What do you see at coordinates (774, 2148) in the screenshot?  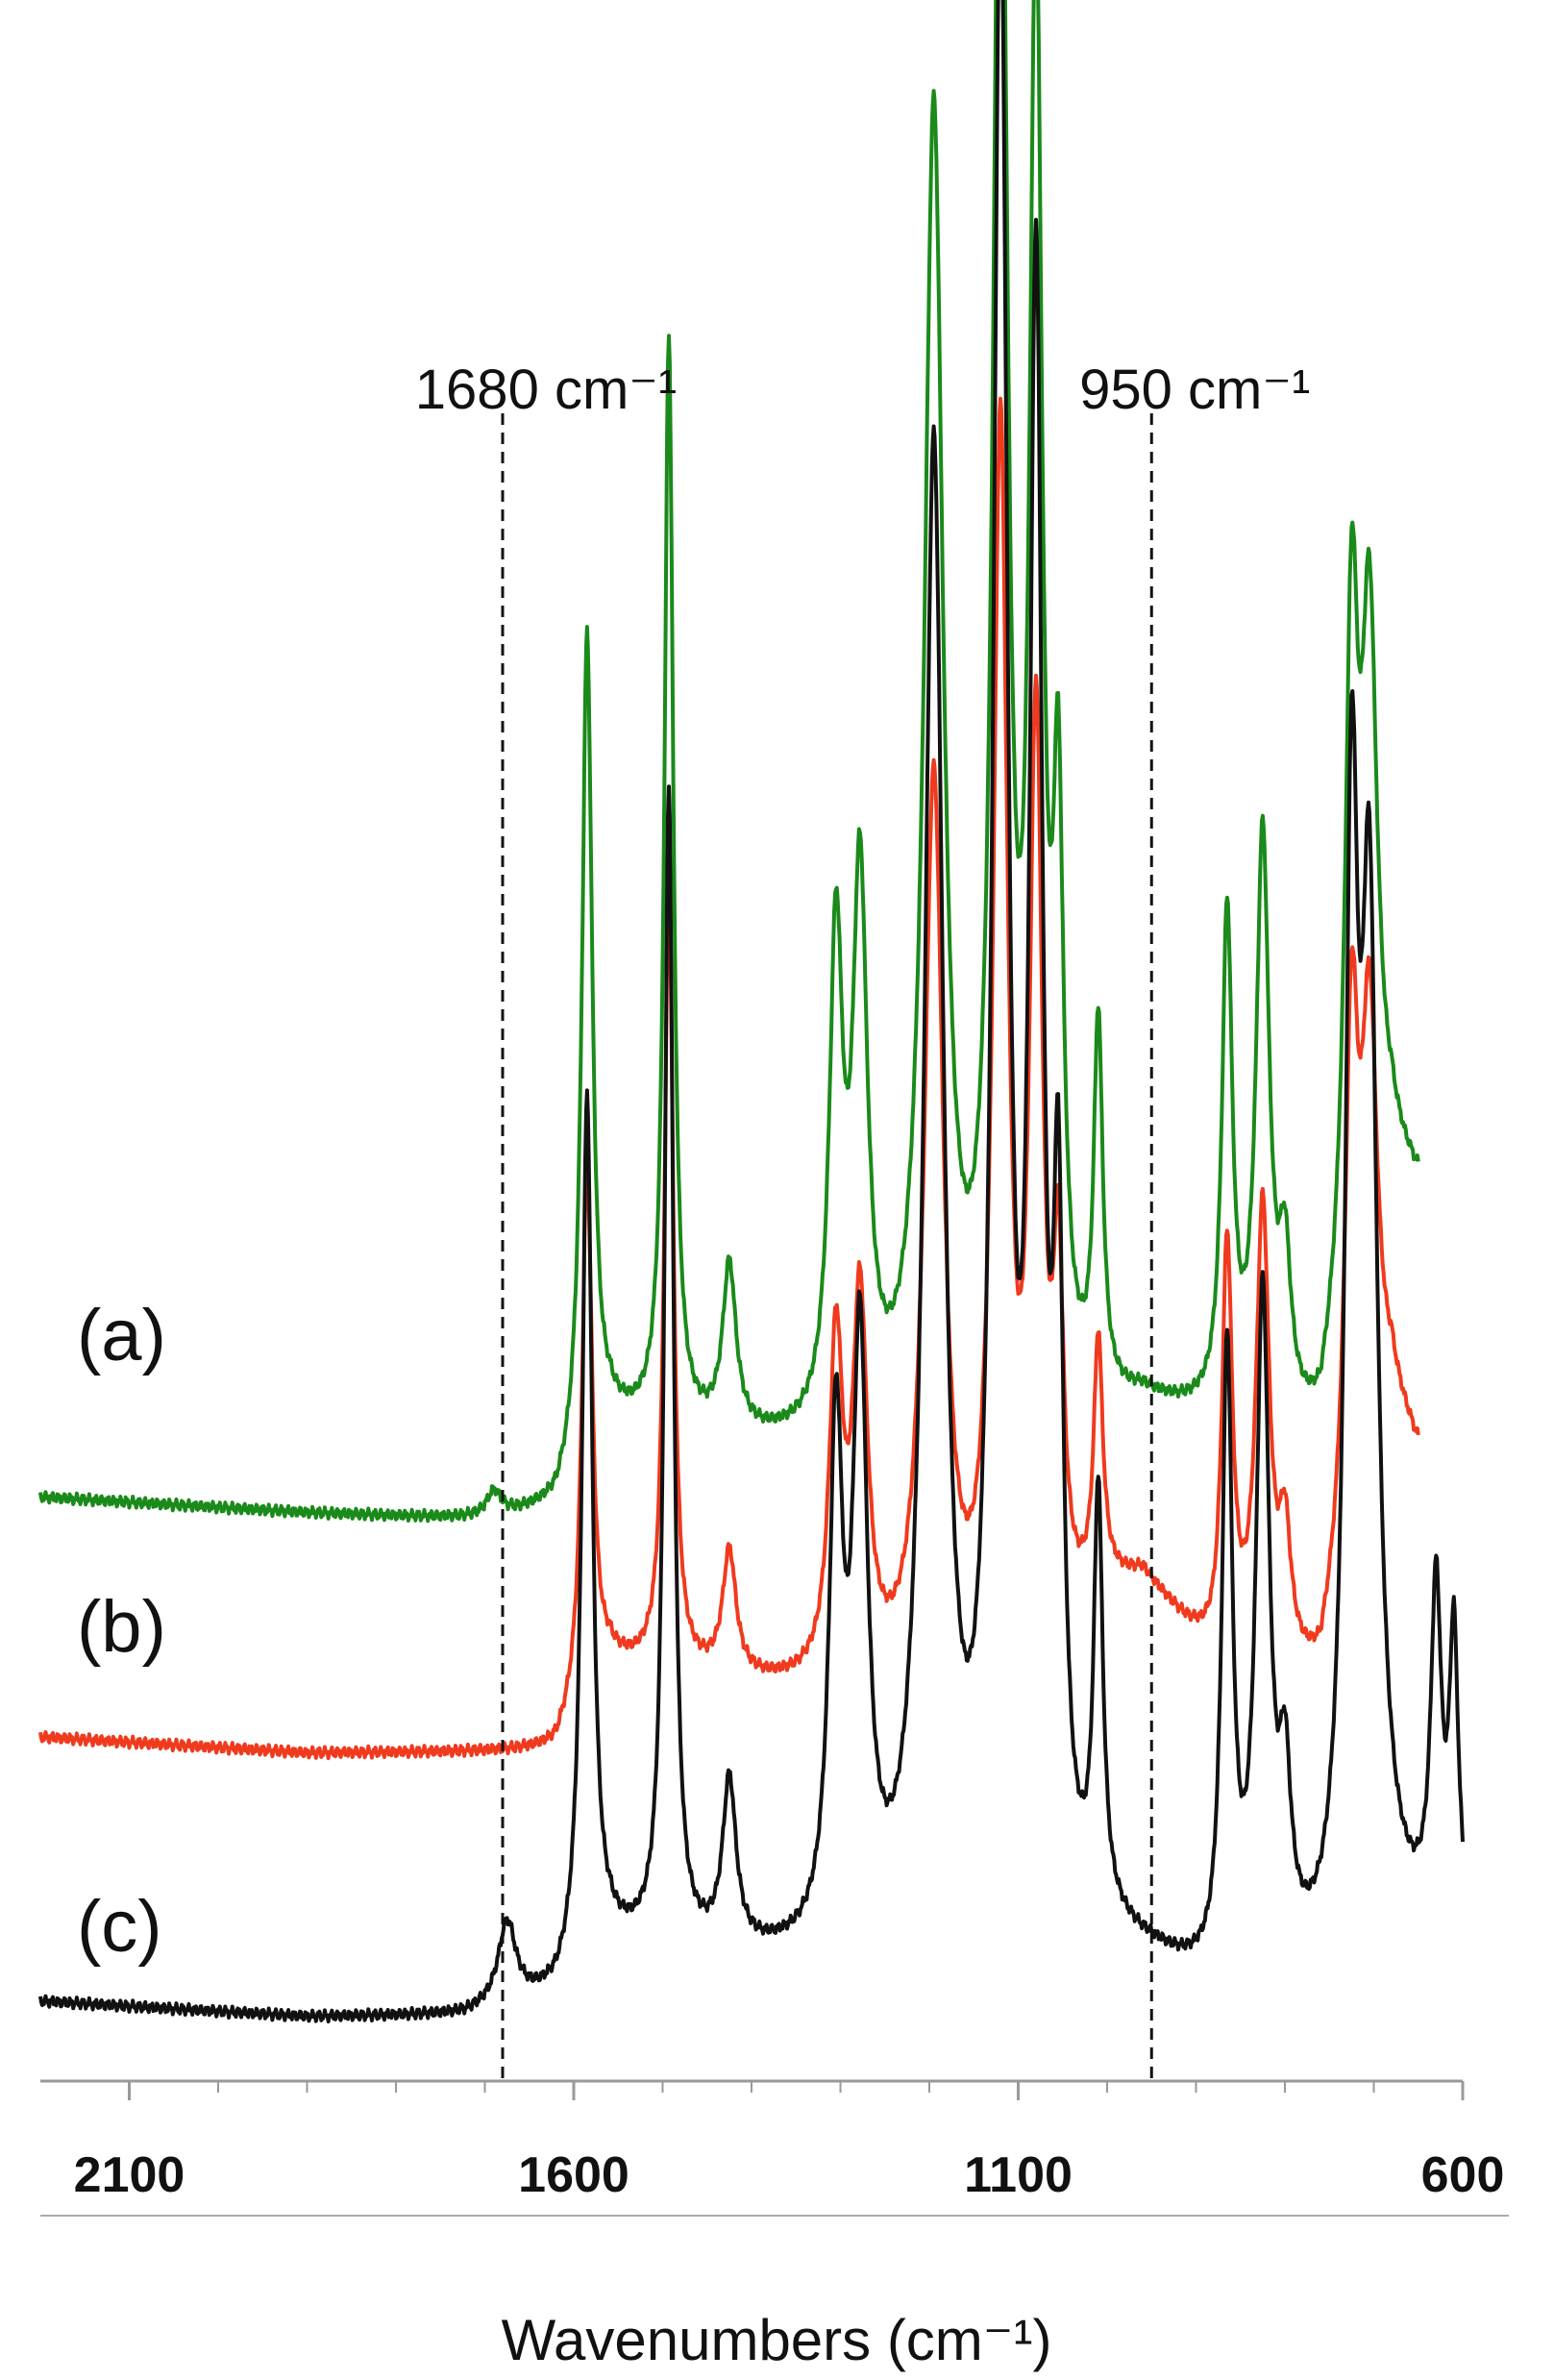 I see `x-axis: 2100 1600 1100 600` at bounding box center [774, 2148].